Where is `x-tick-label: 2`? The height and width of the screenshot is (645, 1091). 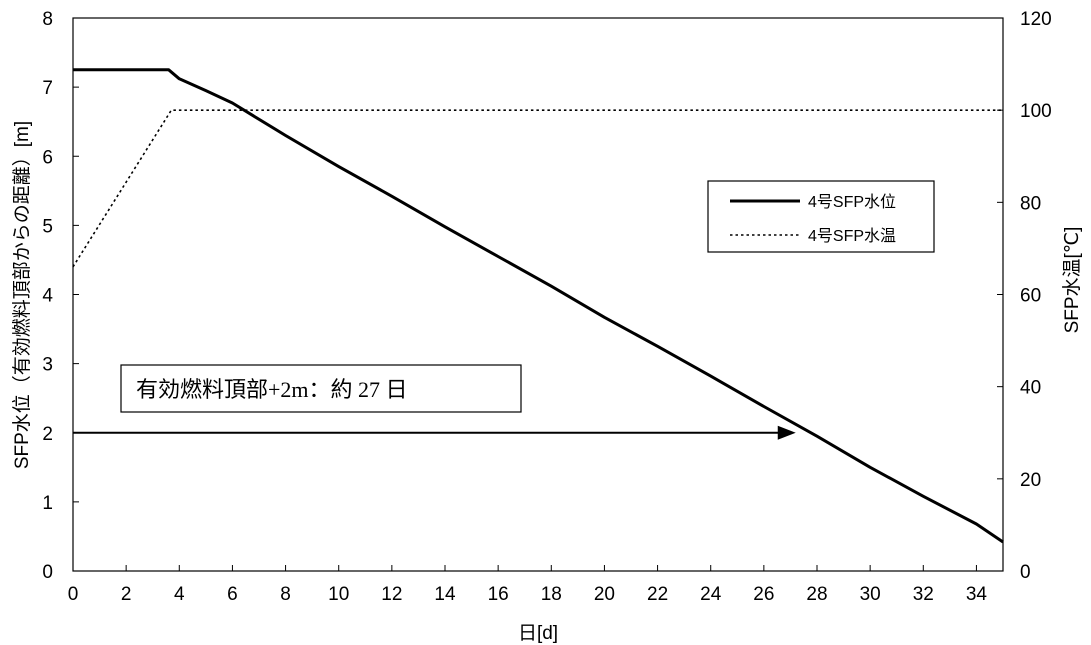
x-tick-label: 2 is located at coordinates (126, 594).